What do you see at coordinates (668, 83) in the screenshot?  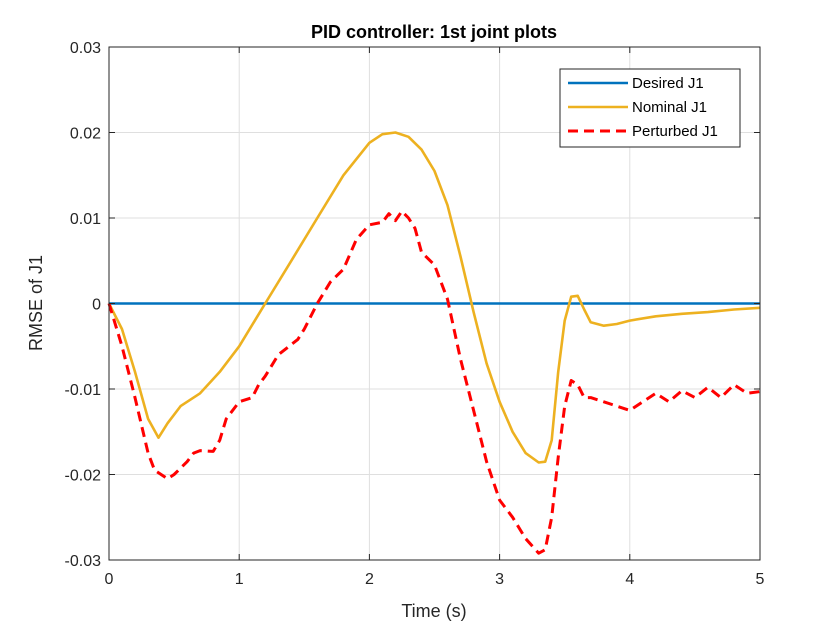 I see `legend-label-1: Desired J1` at bounding box center [668, 83].